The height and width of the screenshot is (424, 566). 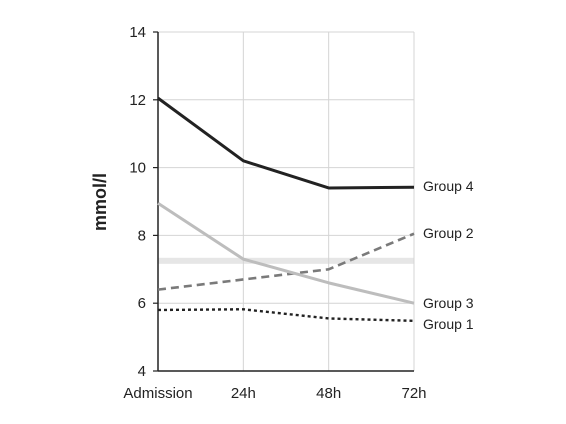 I want to click on y-axis-label: mmol/l, so click(x=100, y=202).